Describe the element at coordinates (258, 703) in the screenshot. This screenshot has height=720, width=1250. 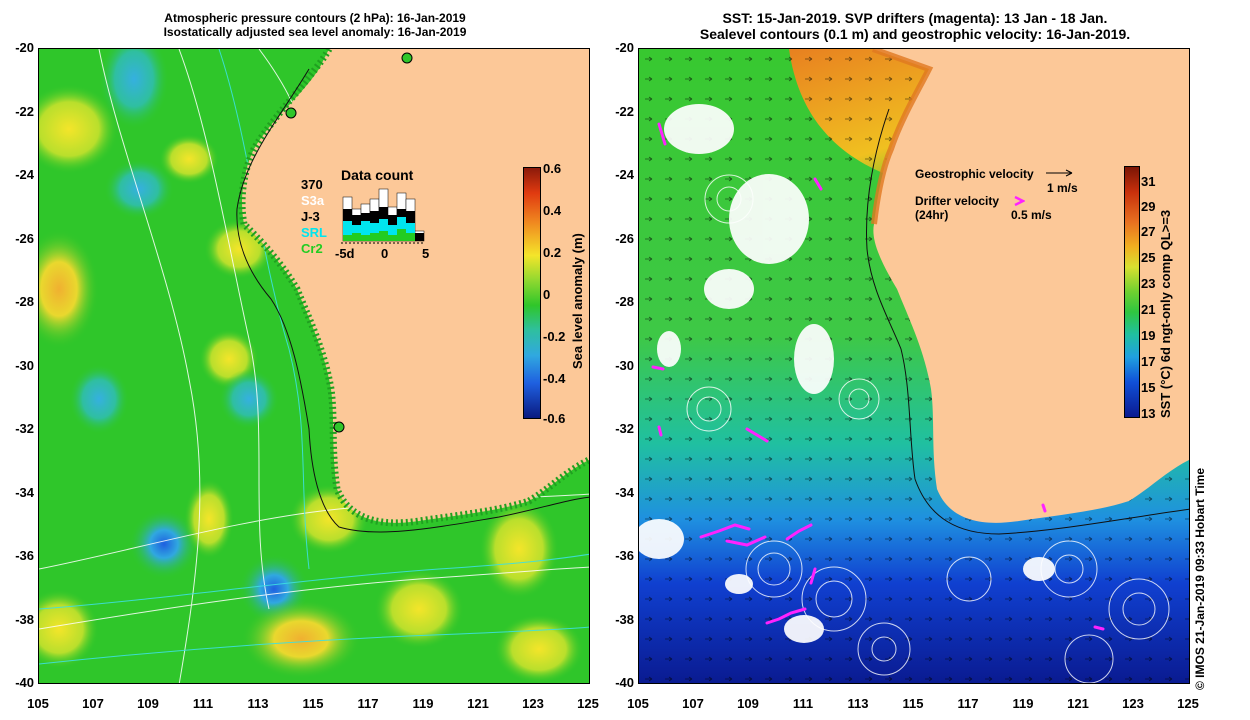
I see `left-x-tick: 113` at that location.